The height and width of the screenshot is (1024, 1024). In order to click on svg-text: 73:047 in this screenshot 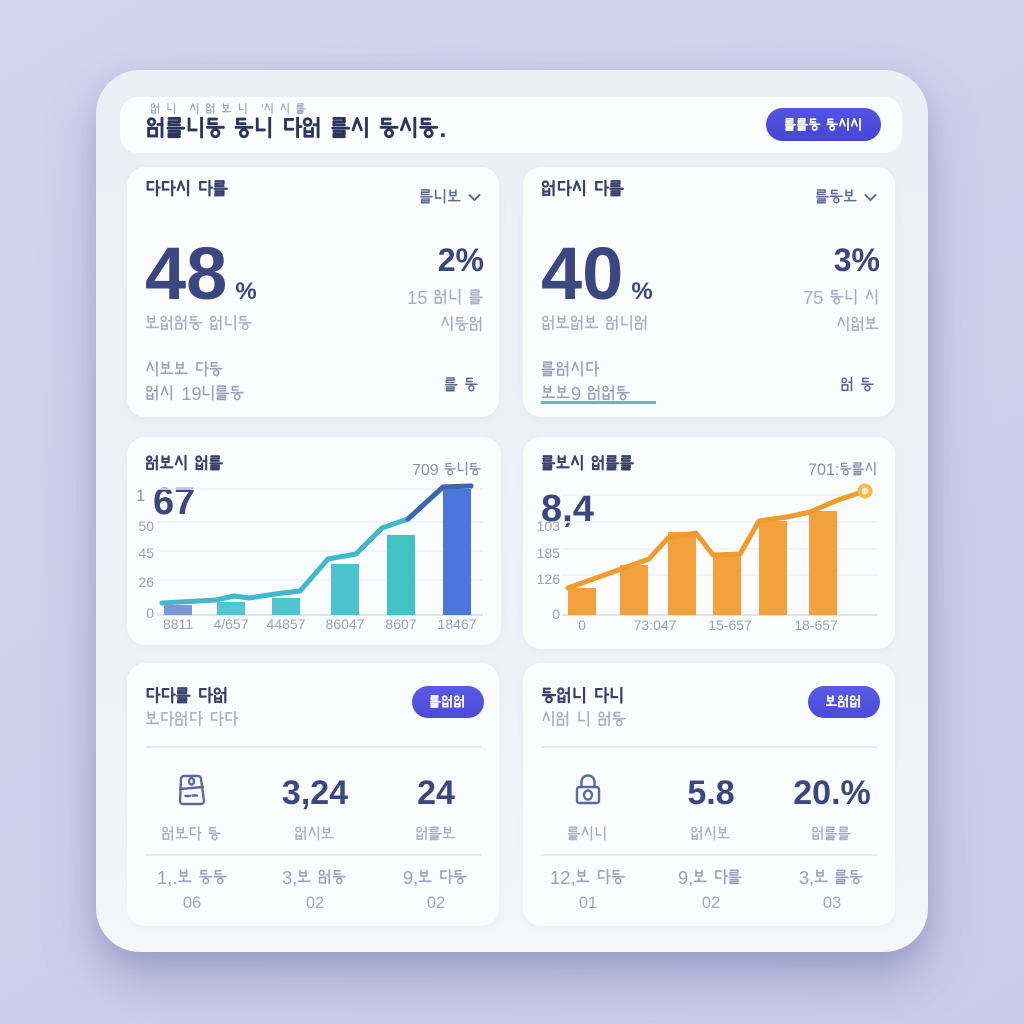, I will do `click(655, 625)`.